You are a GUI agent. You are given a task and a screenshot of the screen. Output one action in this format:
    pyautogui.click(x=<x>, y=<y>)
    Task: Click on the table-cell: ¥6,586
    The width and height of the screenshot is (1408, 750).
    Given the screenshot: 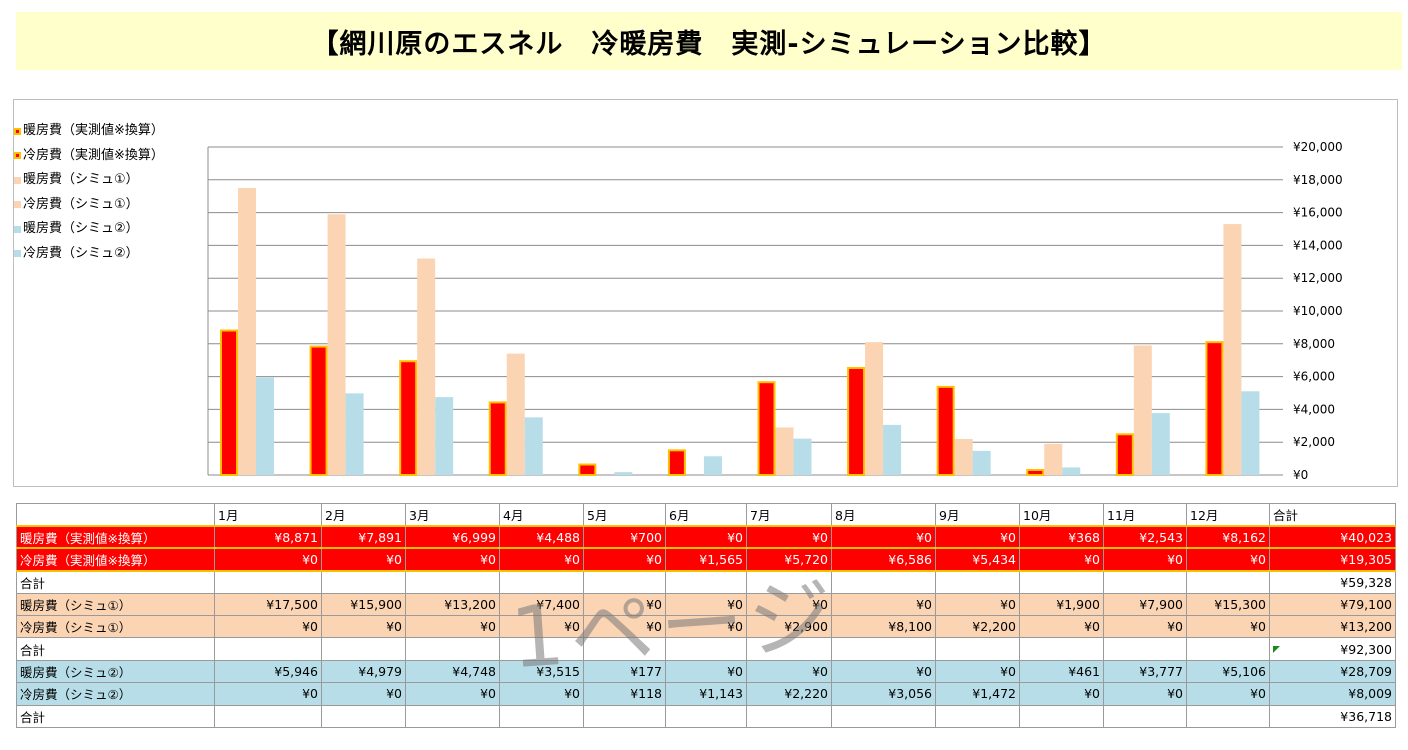 What is the action you would take?
    pyautogui.click(x=883, y=559)
    